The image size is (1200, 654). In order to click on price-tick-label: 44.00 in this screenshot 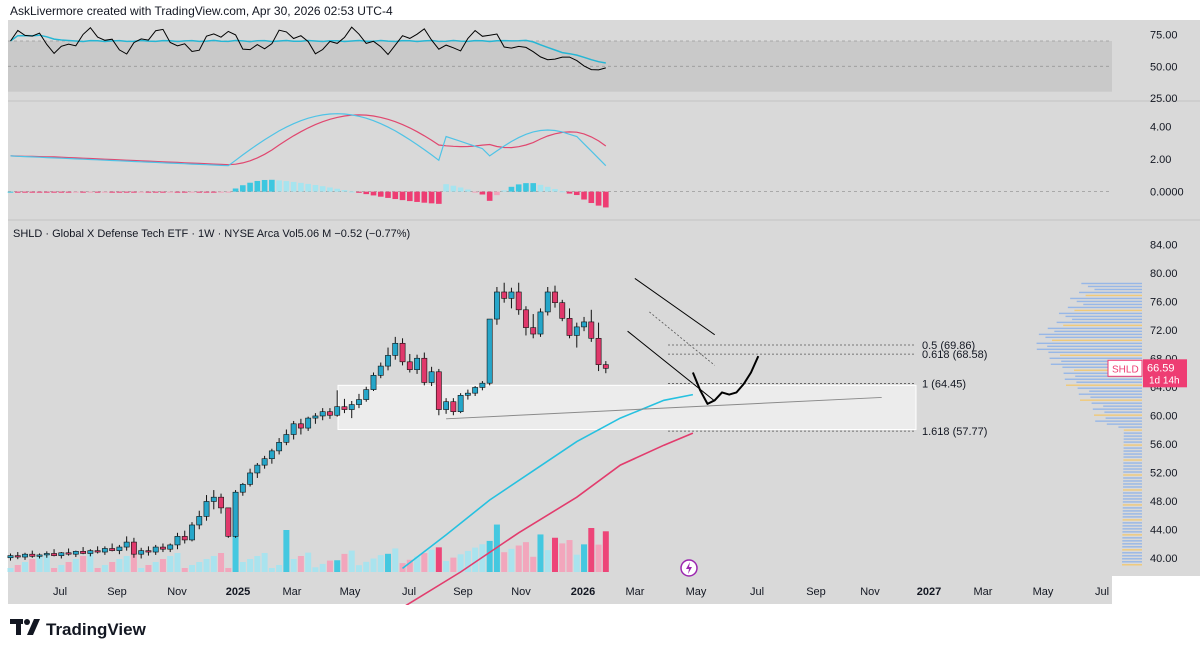, I will do `click(1164, 530)`.